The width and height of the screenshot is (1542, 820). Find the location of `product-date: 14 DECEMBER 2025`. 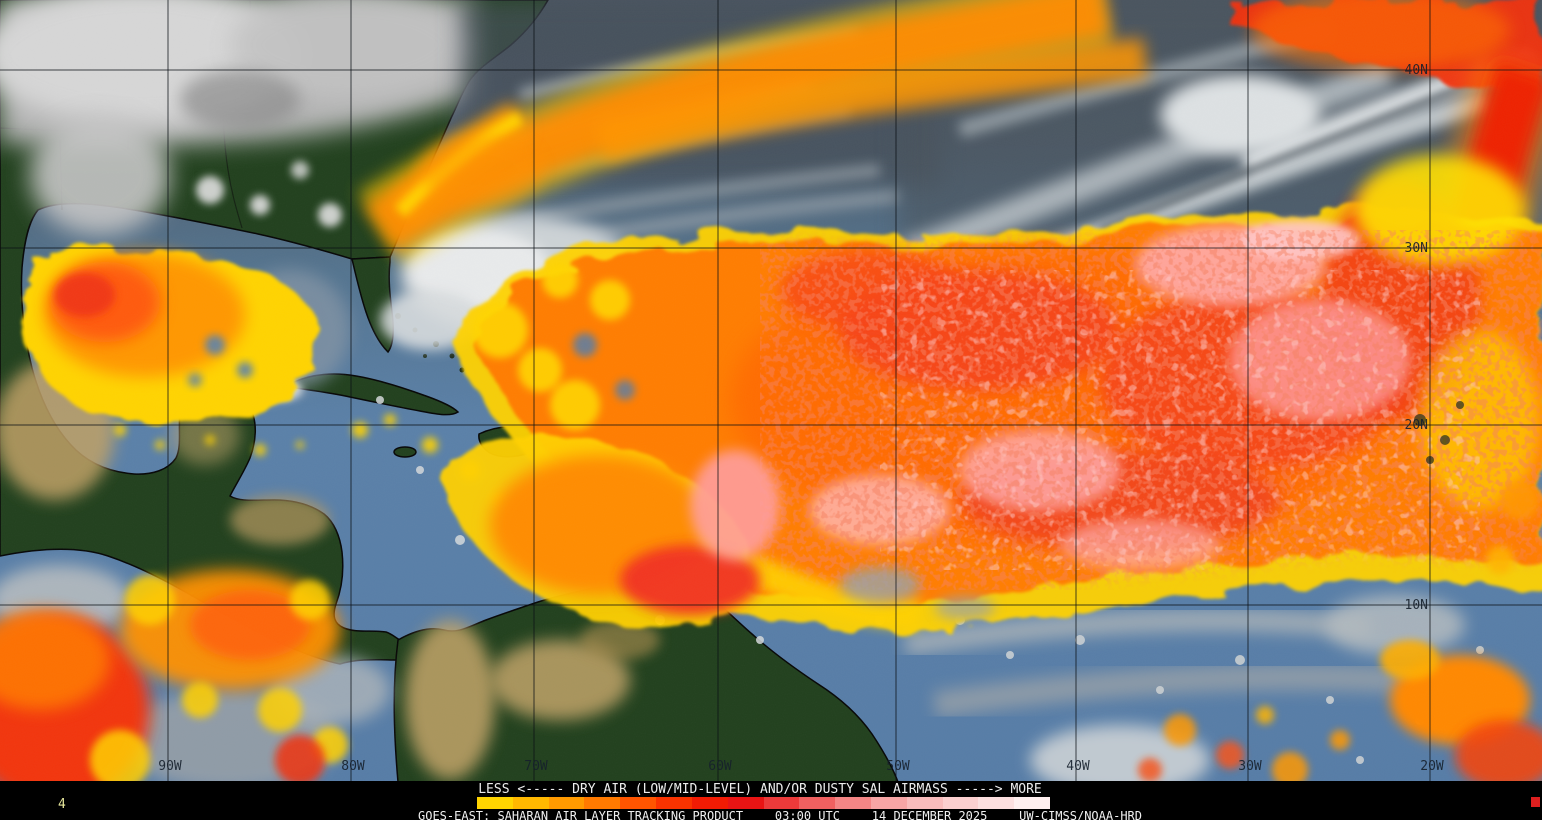

product-date: 14 DECEMBER 2025 is located at coordinates (929, 814).